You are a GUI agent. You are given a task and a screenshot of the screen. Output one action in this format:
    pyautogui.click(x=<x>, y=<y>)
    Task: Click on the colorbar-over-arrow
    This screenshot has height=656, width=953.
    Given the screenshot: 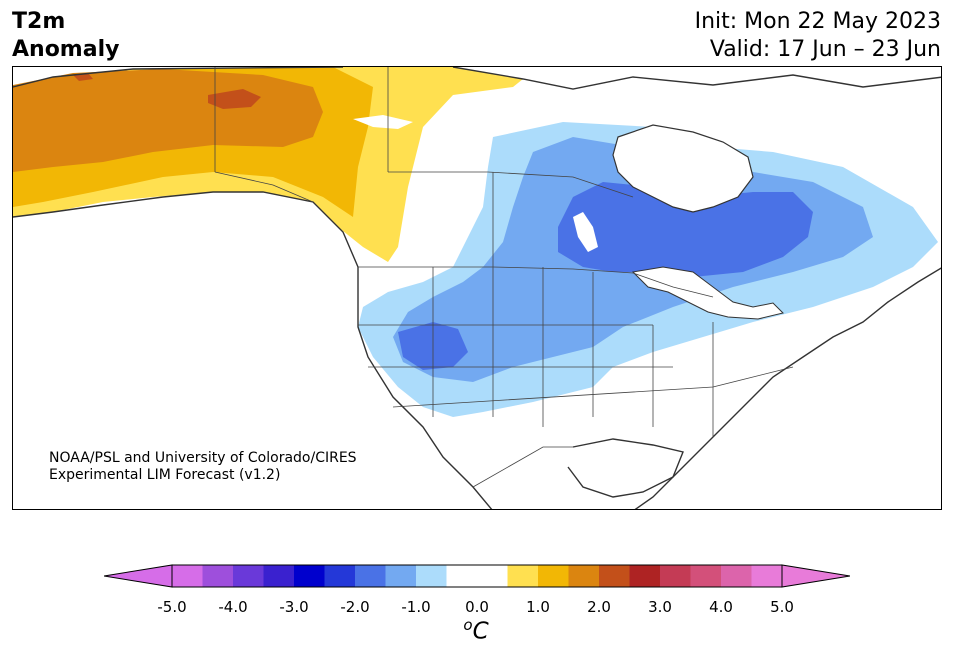 What is the action you would take?
    pyautogui.click(x=815, y=576)
    